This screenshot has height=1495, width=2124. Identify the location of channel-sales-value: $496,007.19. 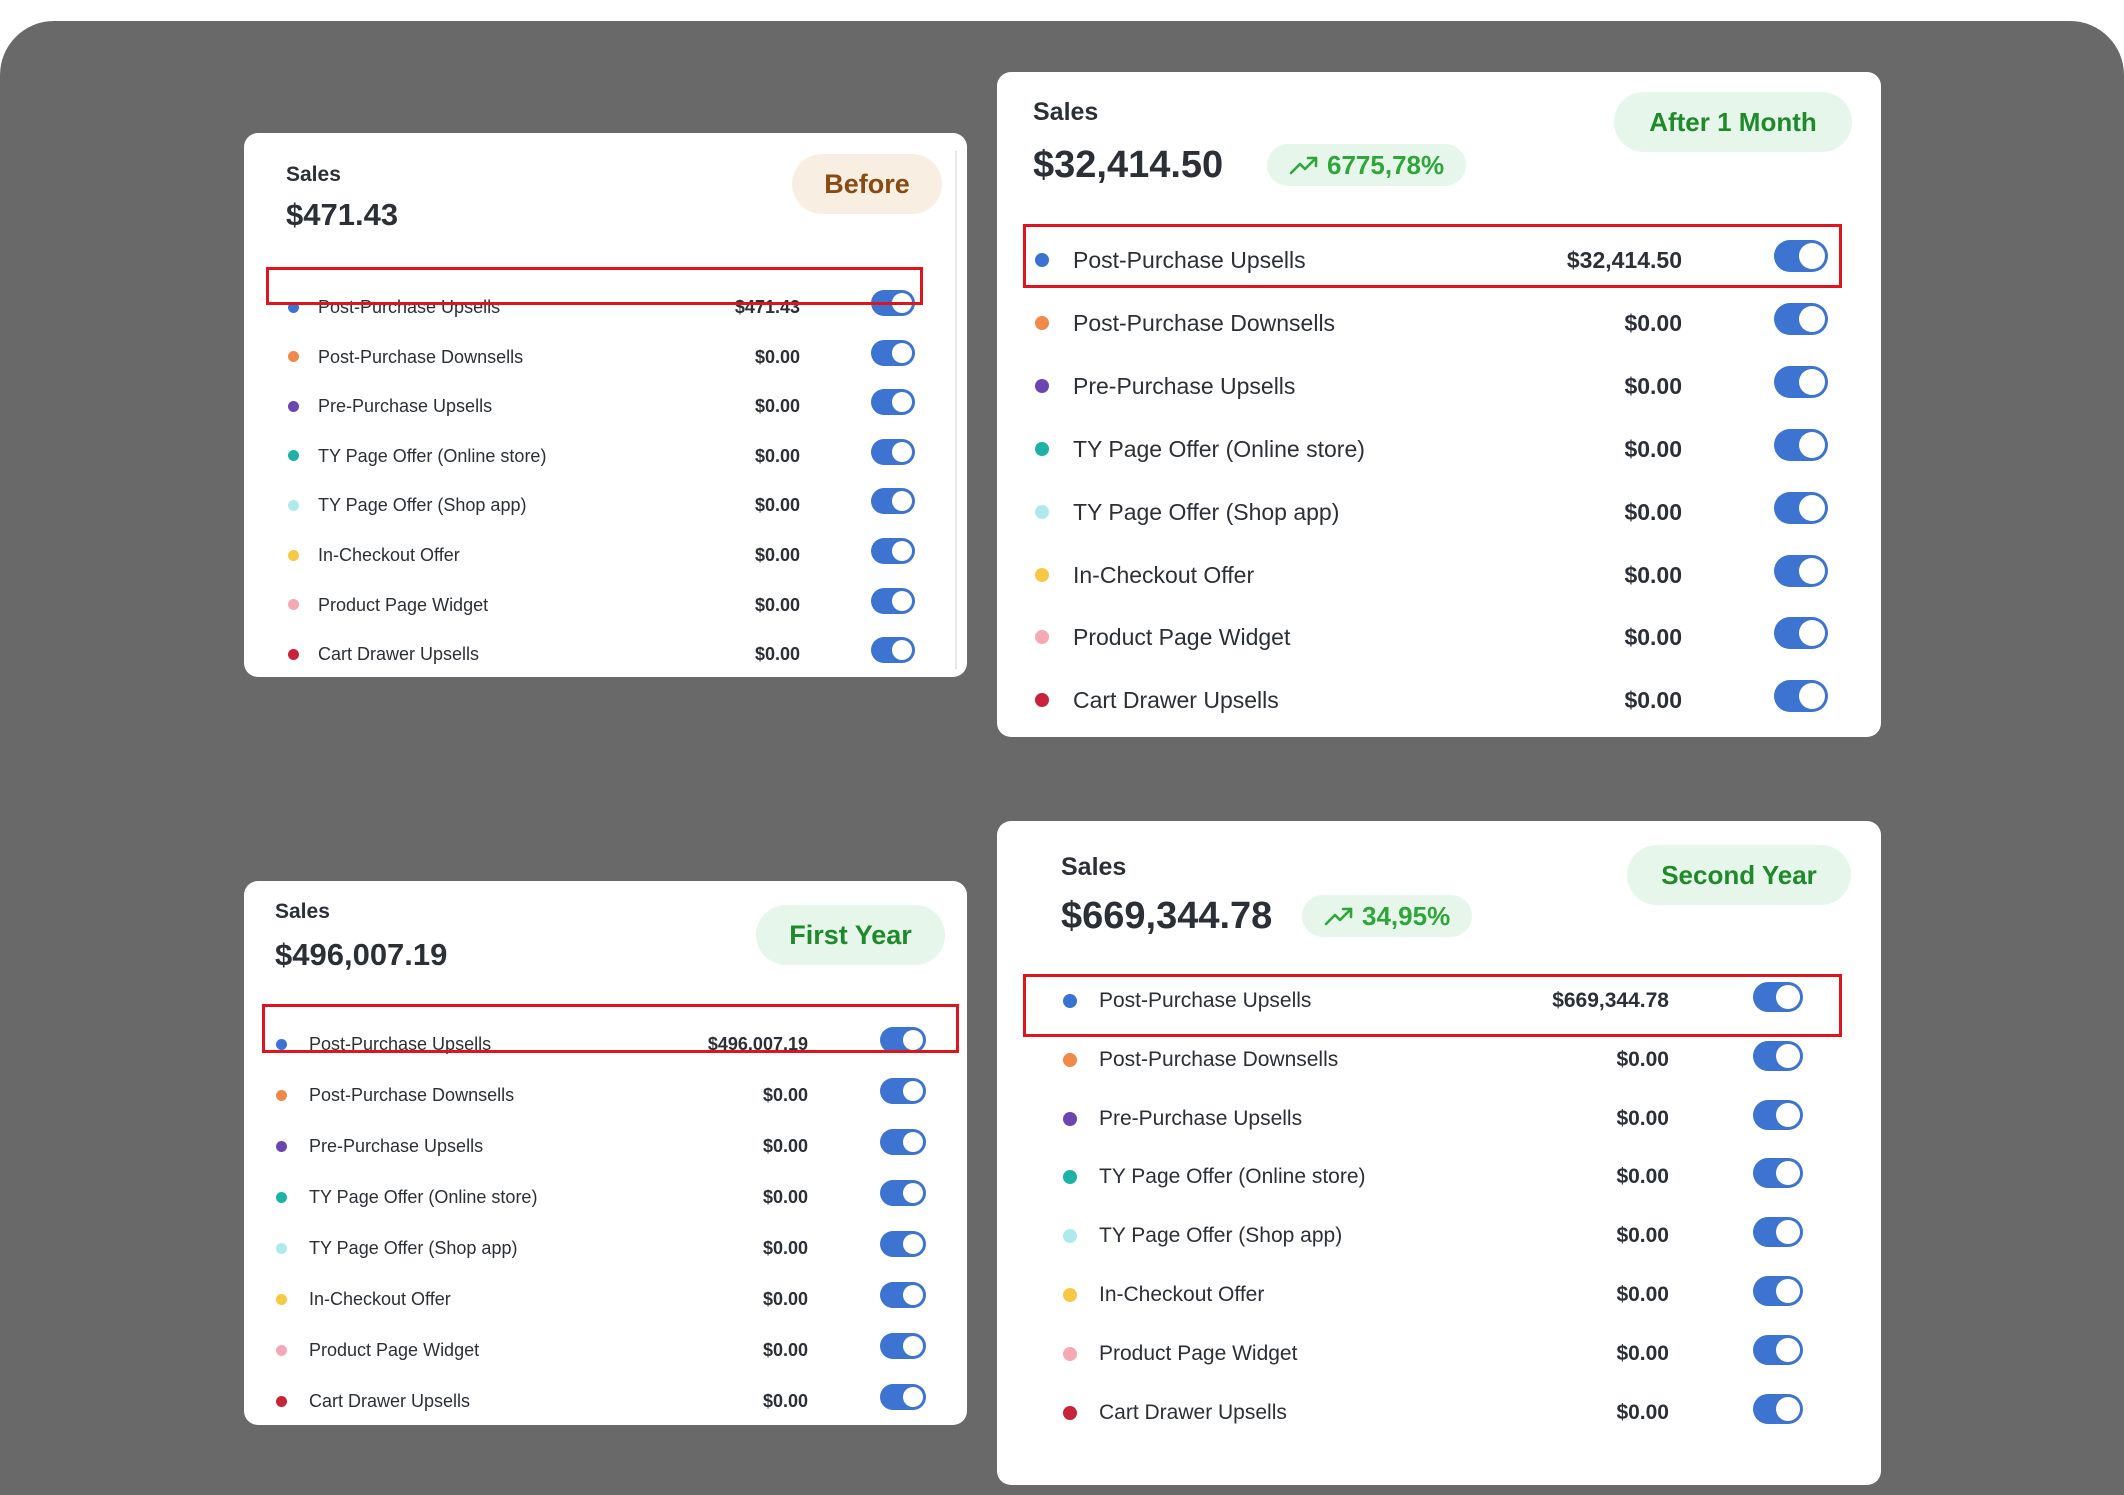
(757, 1044).